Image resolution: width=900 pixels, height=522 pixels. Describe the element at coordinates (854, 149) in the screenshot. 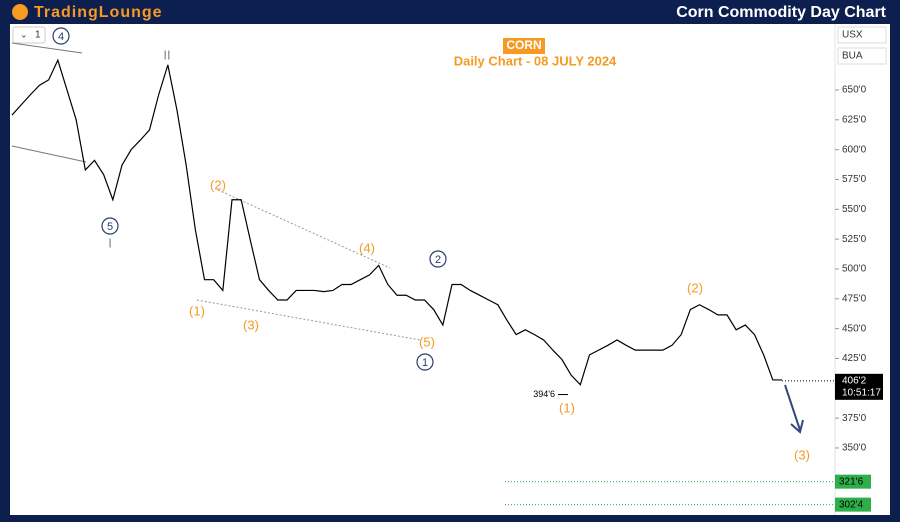

I see `y-tick-label: 600'0` at that location.